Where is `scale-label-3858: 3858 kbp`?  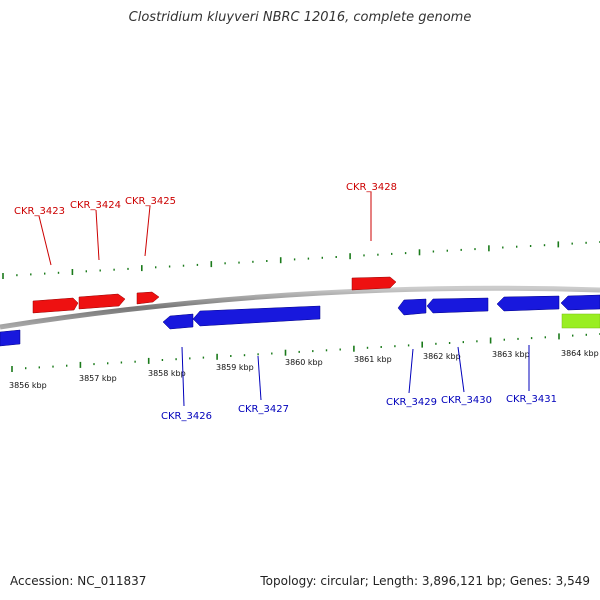 scale-label-3858: 3858 kbp is located at coordinates (167, 373).